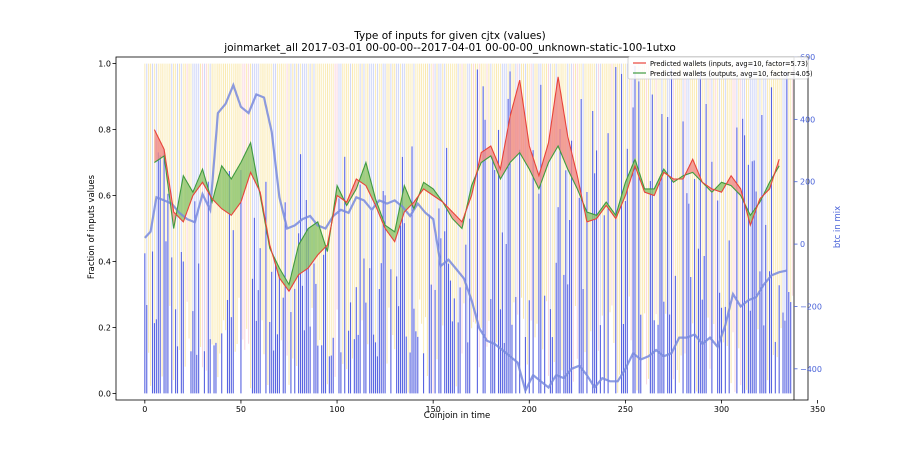  What do you see at coordinates (625, 409) in the screenshot?
I see `x-tick-label: 250` at bounding box center [625, 409].